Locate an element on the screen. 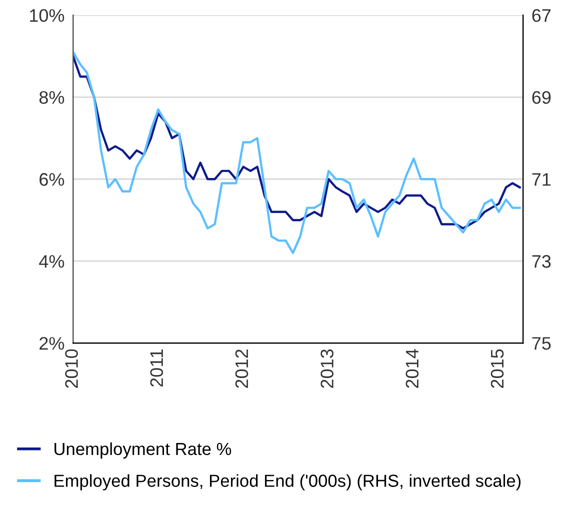  y-tick-label: 8% is located at coordinates (51, 97).